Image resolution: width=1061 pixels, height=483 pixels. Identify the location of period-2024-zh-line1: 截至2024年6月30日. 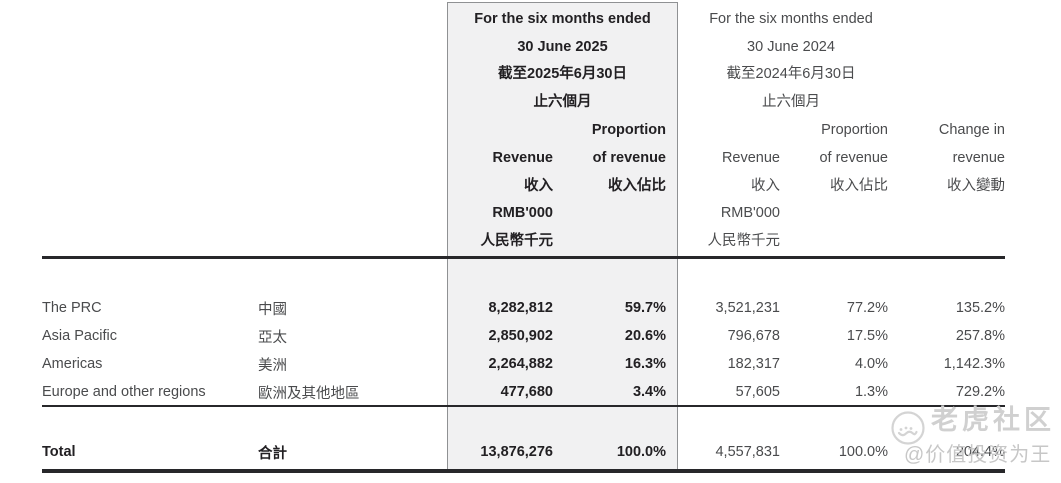
(791, 74).